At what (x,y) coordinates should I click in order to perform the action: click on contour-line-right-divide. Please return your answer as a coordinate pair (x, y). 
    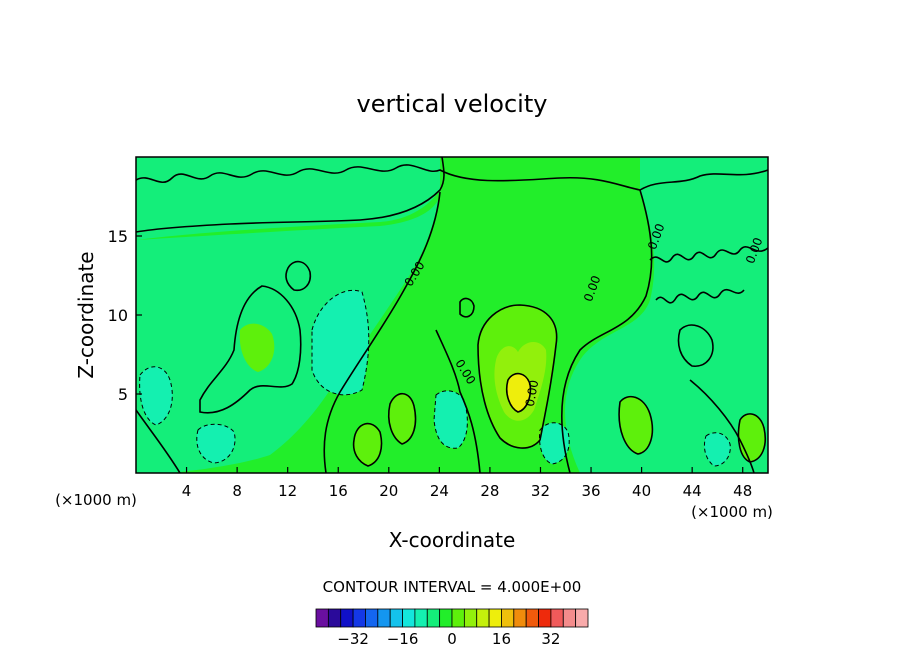
    Looking at the image, I should click on (606, 331).